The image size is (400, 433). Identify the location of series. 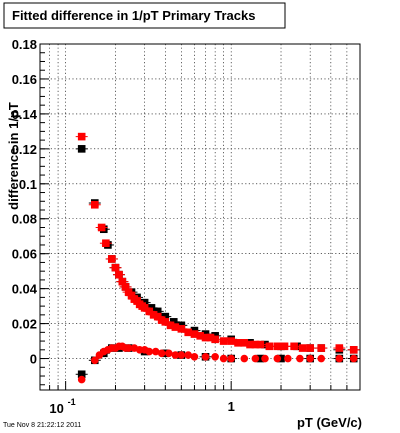
(217, 363).